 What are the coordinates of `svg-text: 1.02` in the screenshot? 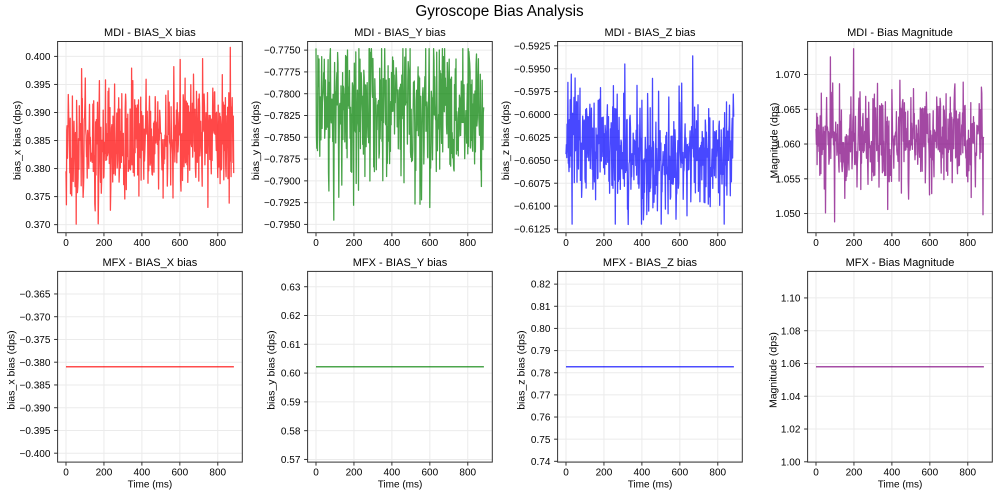 It's located at (791, 430).